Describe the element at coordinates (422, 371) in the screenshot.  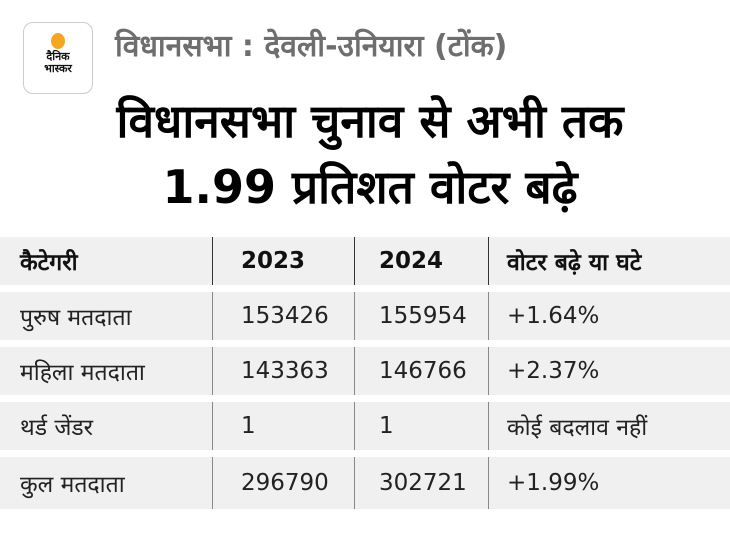
I see `cell: 146766` at that location.